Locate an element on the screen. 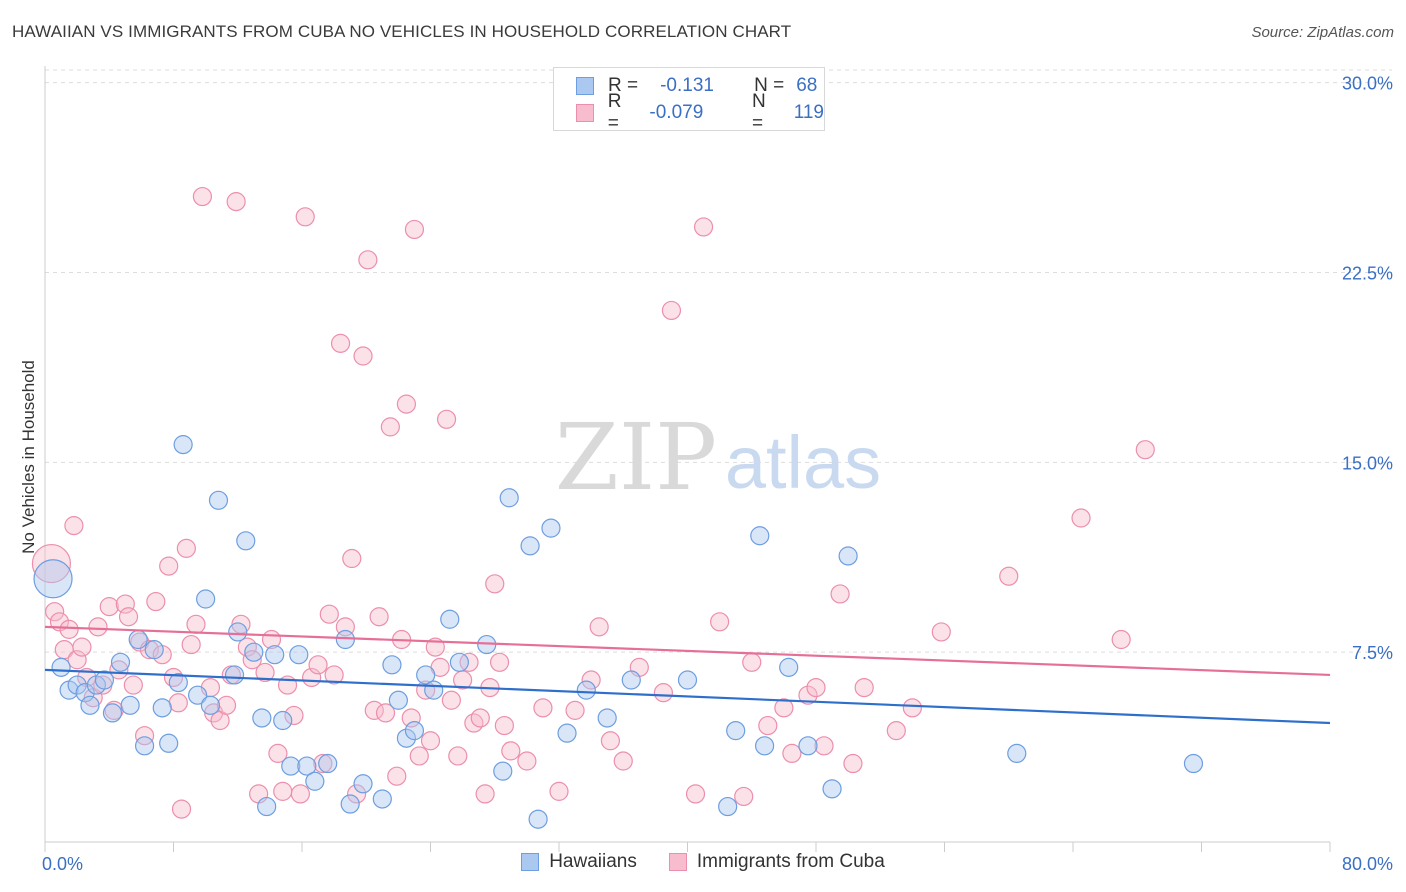  legend-stats: R = -0.131 N = 68 R = -0.079 N = 119 is located at coordinates (689, 100).